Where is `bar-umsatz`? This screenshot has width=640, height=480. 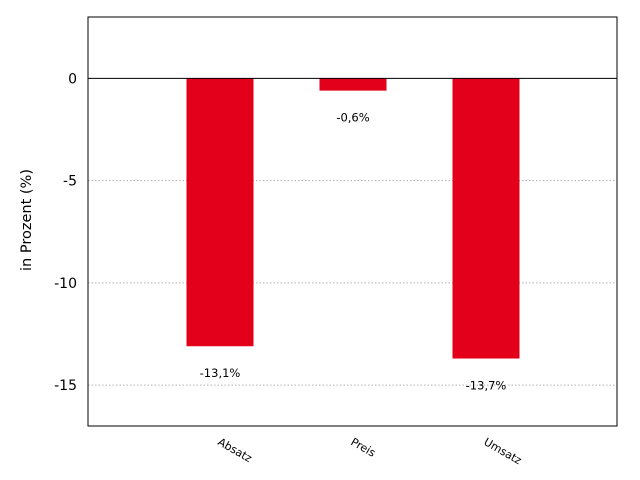
bar-umsatz is located at coordinates (486, 218).